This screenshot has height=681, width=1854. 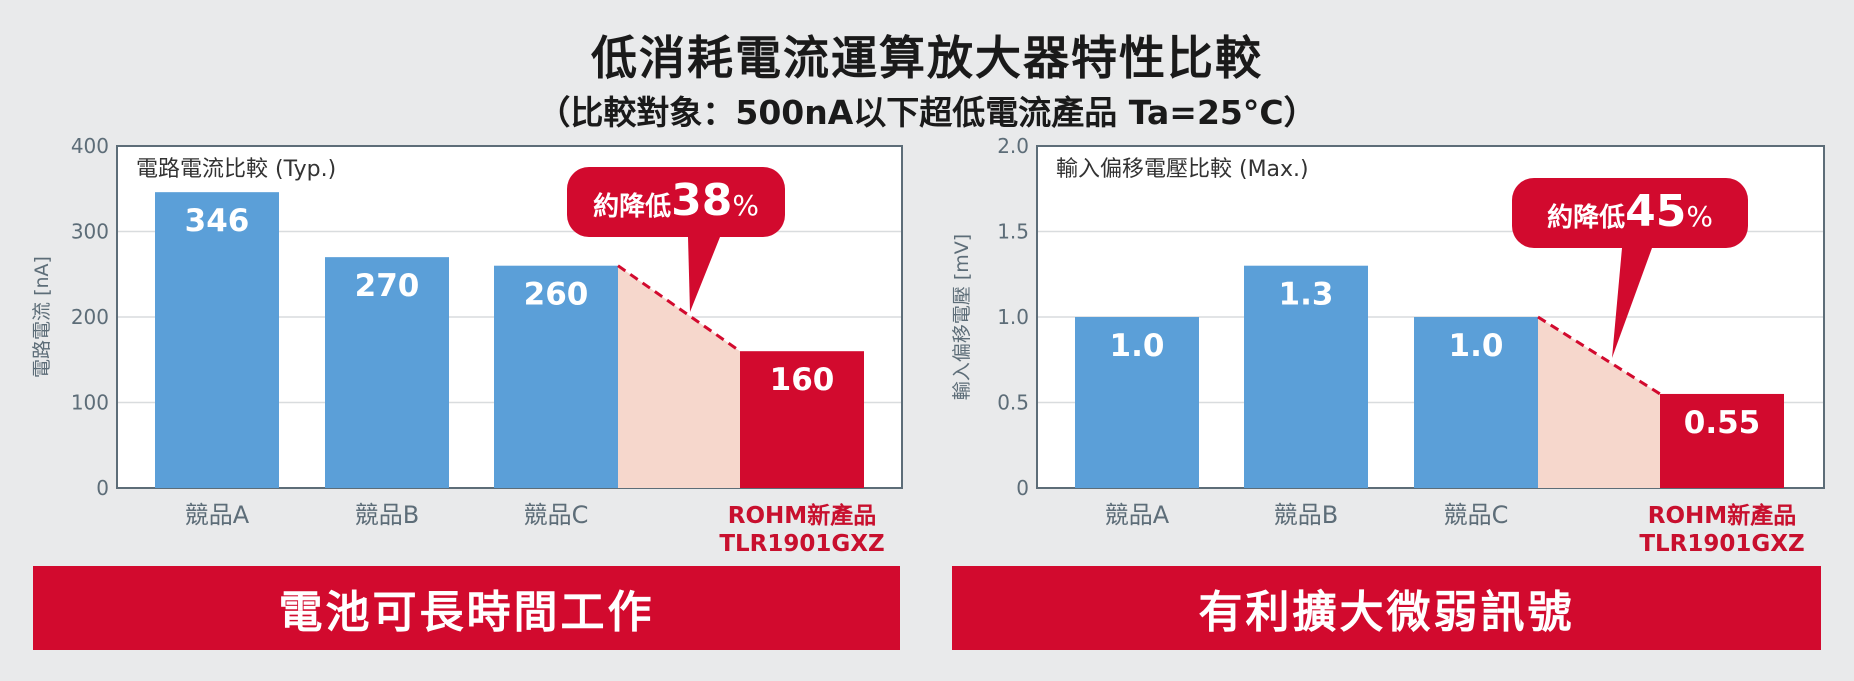 I want to click on chart1-category-label: 競品B, so click(x=387, y=515).